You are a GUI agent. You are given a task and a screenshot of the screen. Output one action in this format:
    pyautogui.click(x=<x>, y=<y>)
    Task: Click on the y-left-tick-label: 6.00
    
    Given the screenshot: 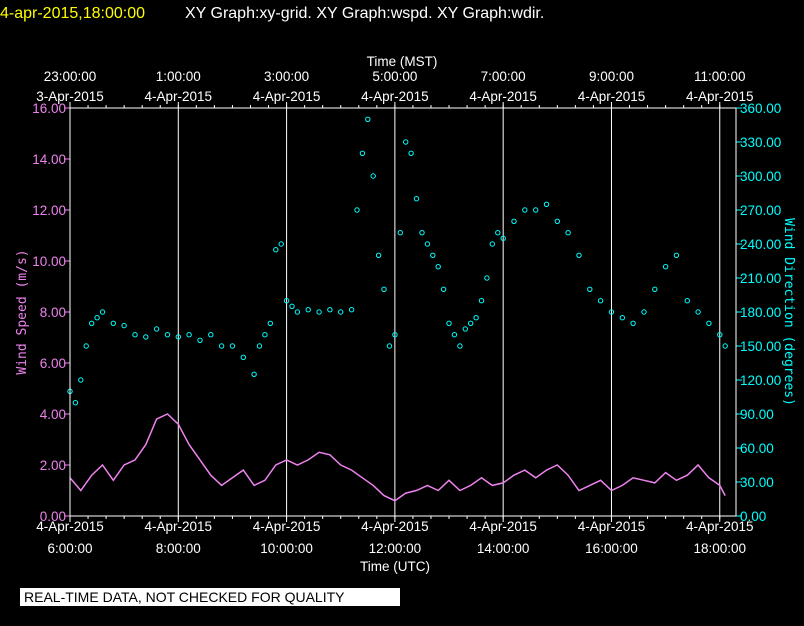 What is the action you would take?
    pyautogui.click(x=53, y=363)
    